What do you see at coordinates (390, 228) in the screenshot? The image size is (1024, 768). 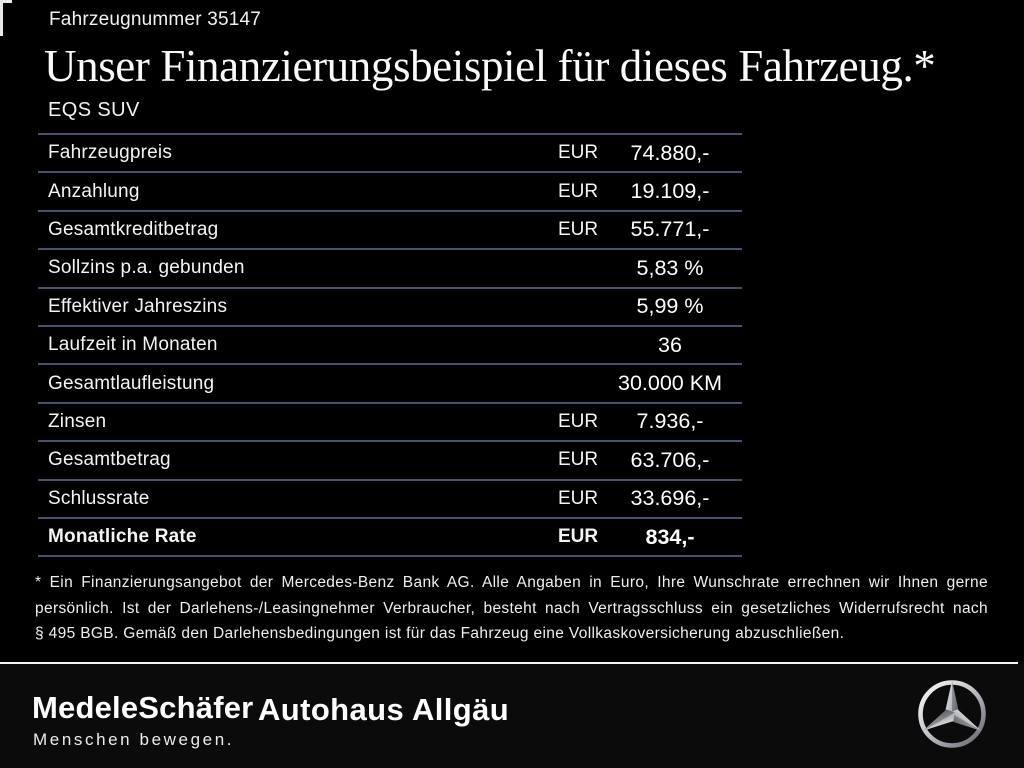 I see `table-row: Gesamtkreditbetrag EUR 55.771,-` at bounding box center [390, 228].